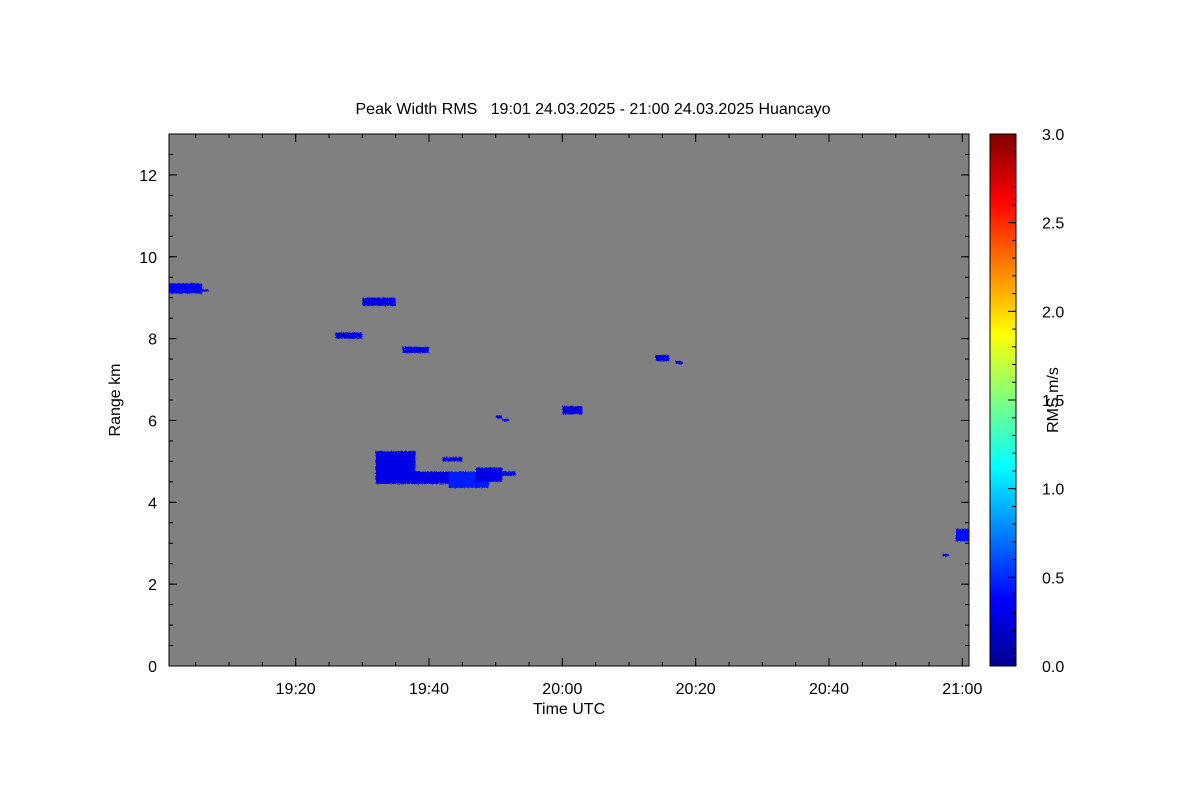 This screenshot has width=1200, height=800. Describe the element at coordinates (562, 689) in the screenshot. I see `x-tick-label: 20:00` at that location.